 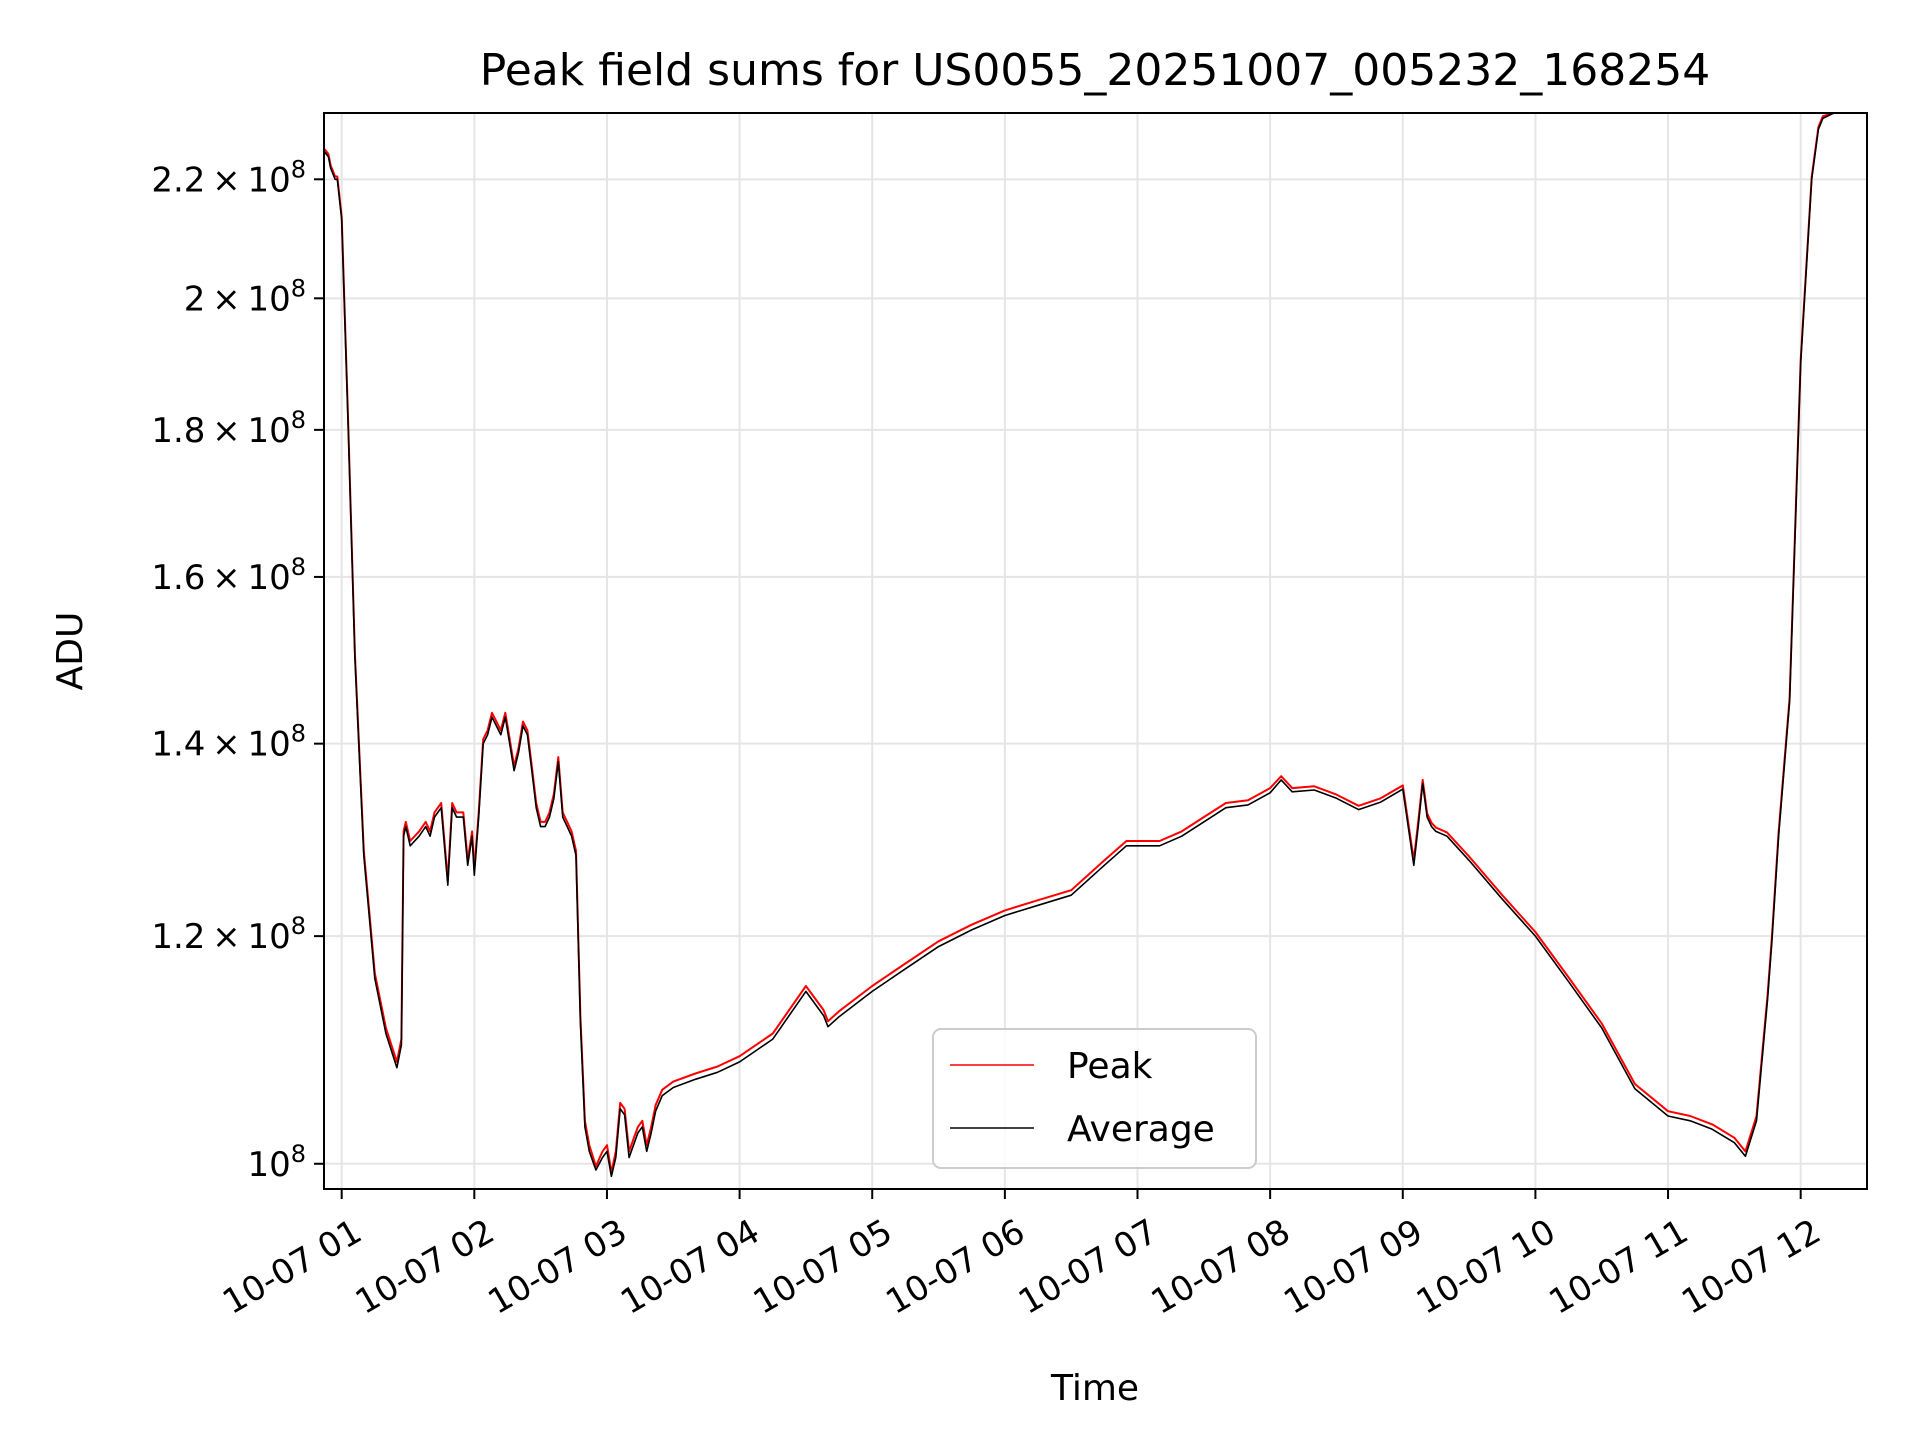 I want to click on y-tick-label: 1.8 × 108, so click(x=228, y=428).